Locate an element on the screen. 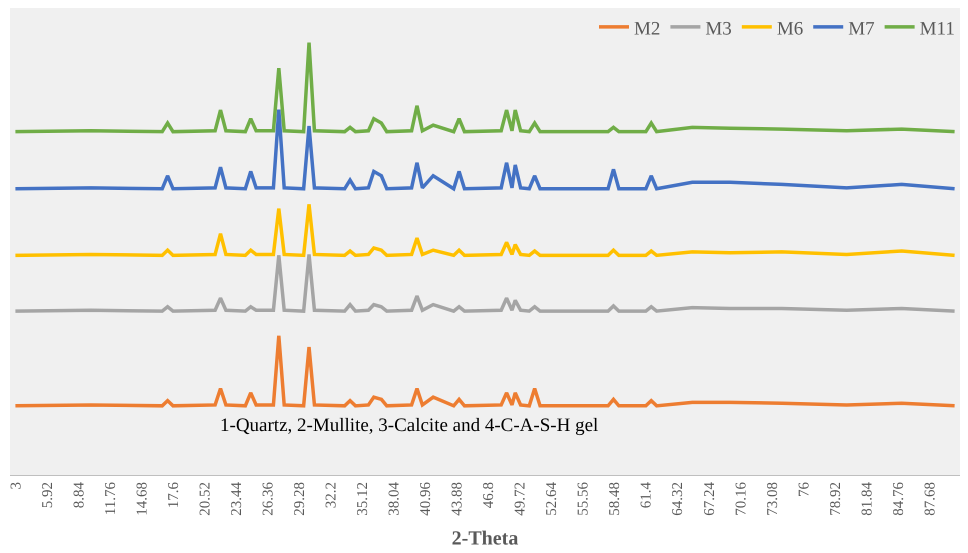 Image resolution: width=968 pixels, height=553 pixels. x-tick-label: 55.56 is located at coordinates (584, 499).